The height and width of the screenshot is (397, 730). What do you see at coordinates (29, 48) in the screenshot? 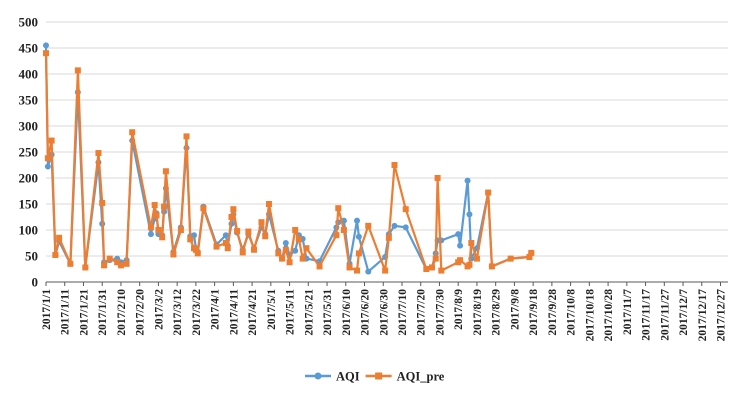
I see `y-tick-label: 450` at bounding box center [29, 48].